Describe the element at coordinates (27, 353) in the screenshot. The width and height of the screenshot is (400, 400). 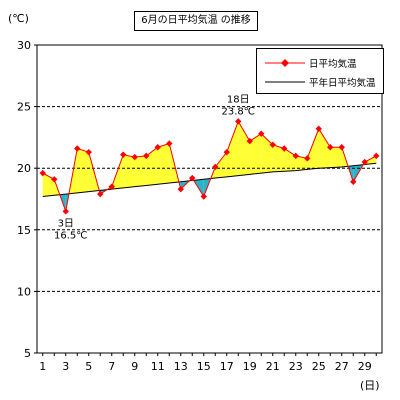
I see `y-tick-label: 5` at that location.